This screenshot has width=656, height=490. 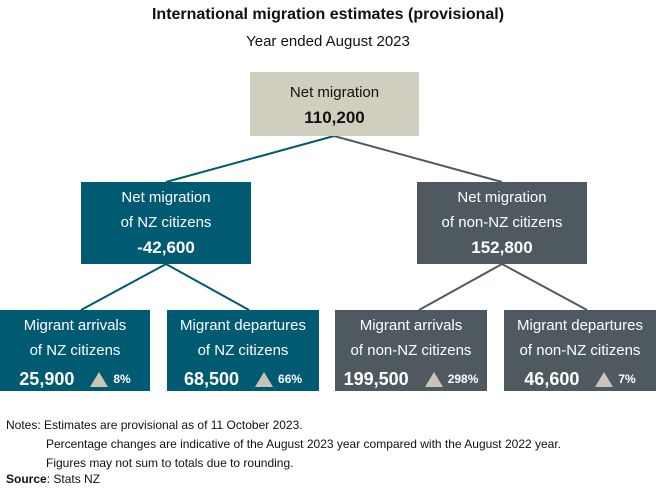 I want to click on box-value: 68,500, so click(x=211, y=379).